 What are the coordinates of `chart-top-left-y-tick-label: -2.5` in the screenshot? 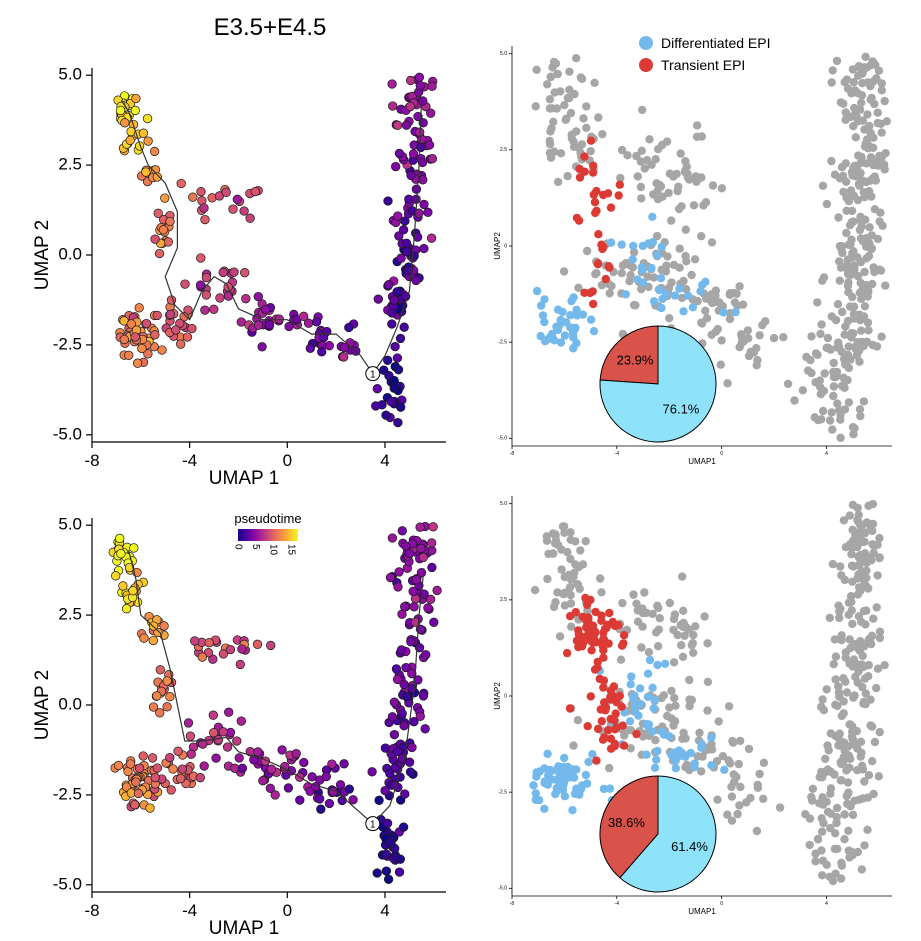 It's located at (67, 343).